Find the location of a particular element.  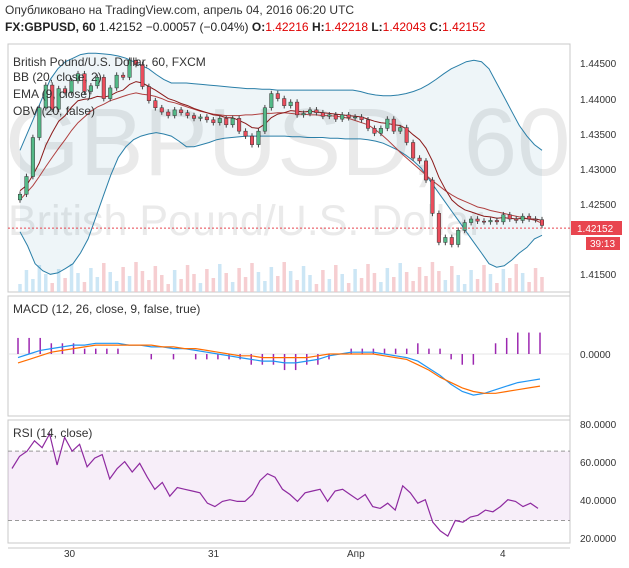

rsi-tick: 80.0000 is located at coordinates (598, 425).